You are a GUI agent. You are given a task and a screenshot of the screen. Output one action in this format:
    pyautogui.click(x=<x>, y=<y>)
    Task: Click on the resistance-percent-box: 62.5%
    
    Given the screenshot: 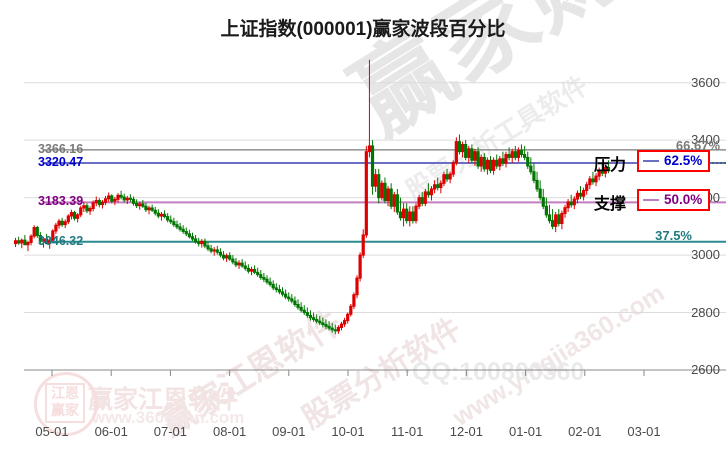 What is the action you would take?
    pyautogui.click(x=674, y=161)
    